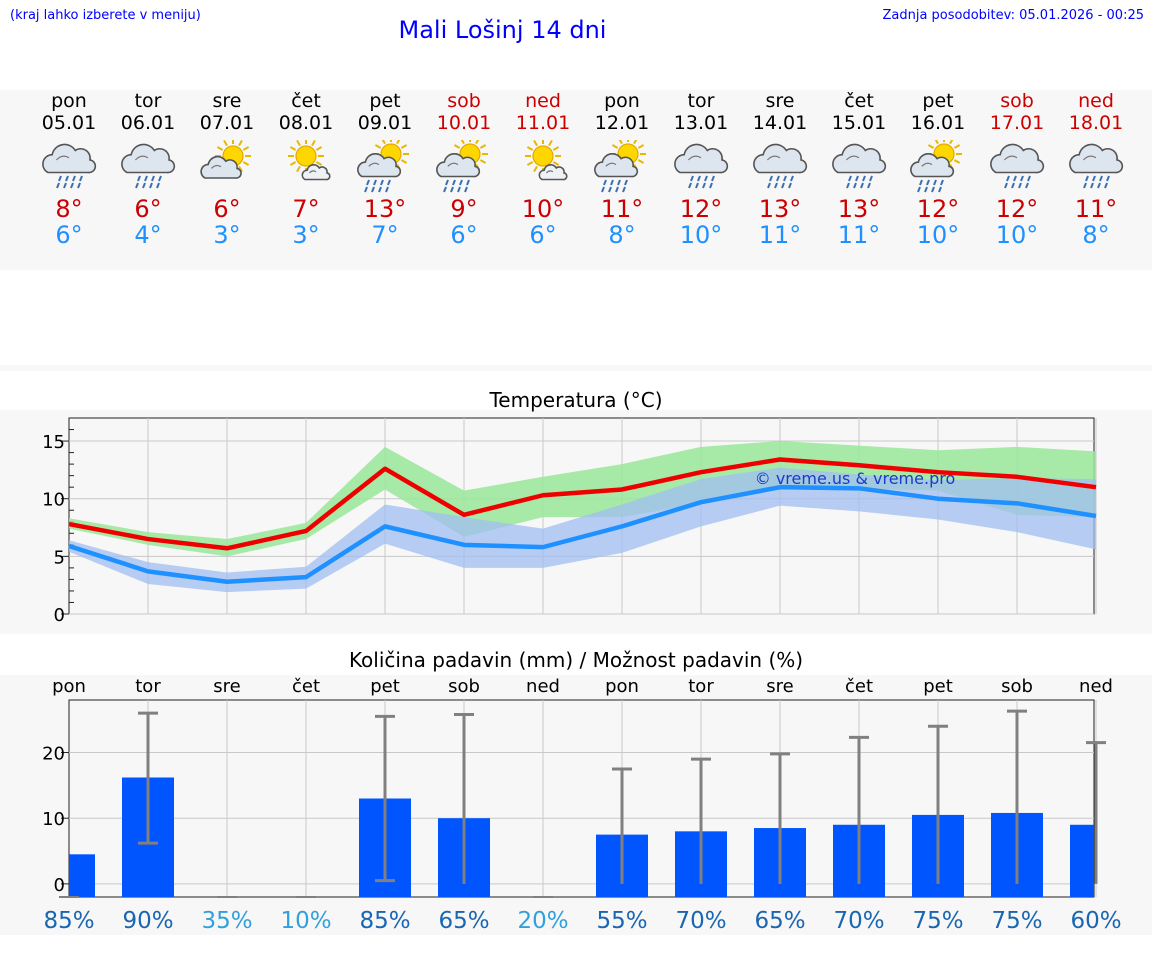 This screenshot has width=1152, height=975. What do you see at coordinates (148, 101) in the screenshot?
I see `day-name: tor` at bounding box center [148, 101].